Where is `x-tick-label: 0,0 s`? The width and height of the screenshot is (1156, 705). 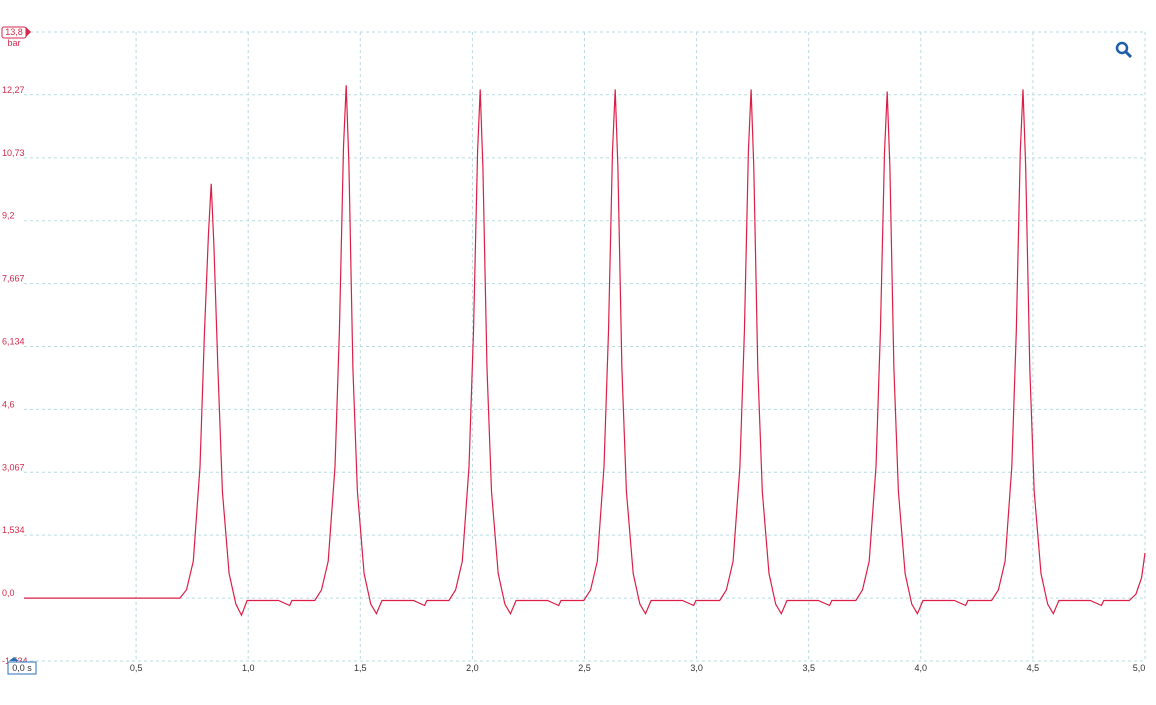 x-tick-label: 0,0 s is located at coordinates (22, 668).